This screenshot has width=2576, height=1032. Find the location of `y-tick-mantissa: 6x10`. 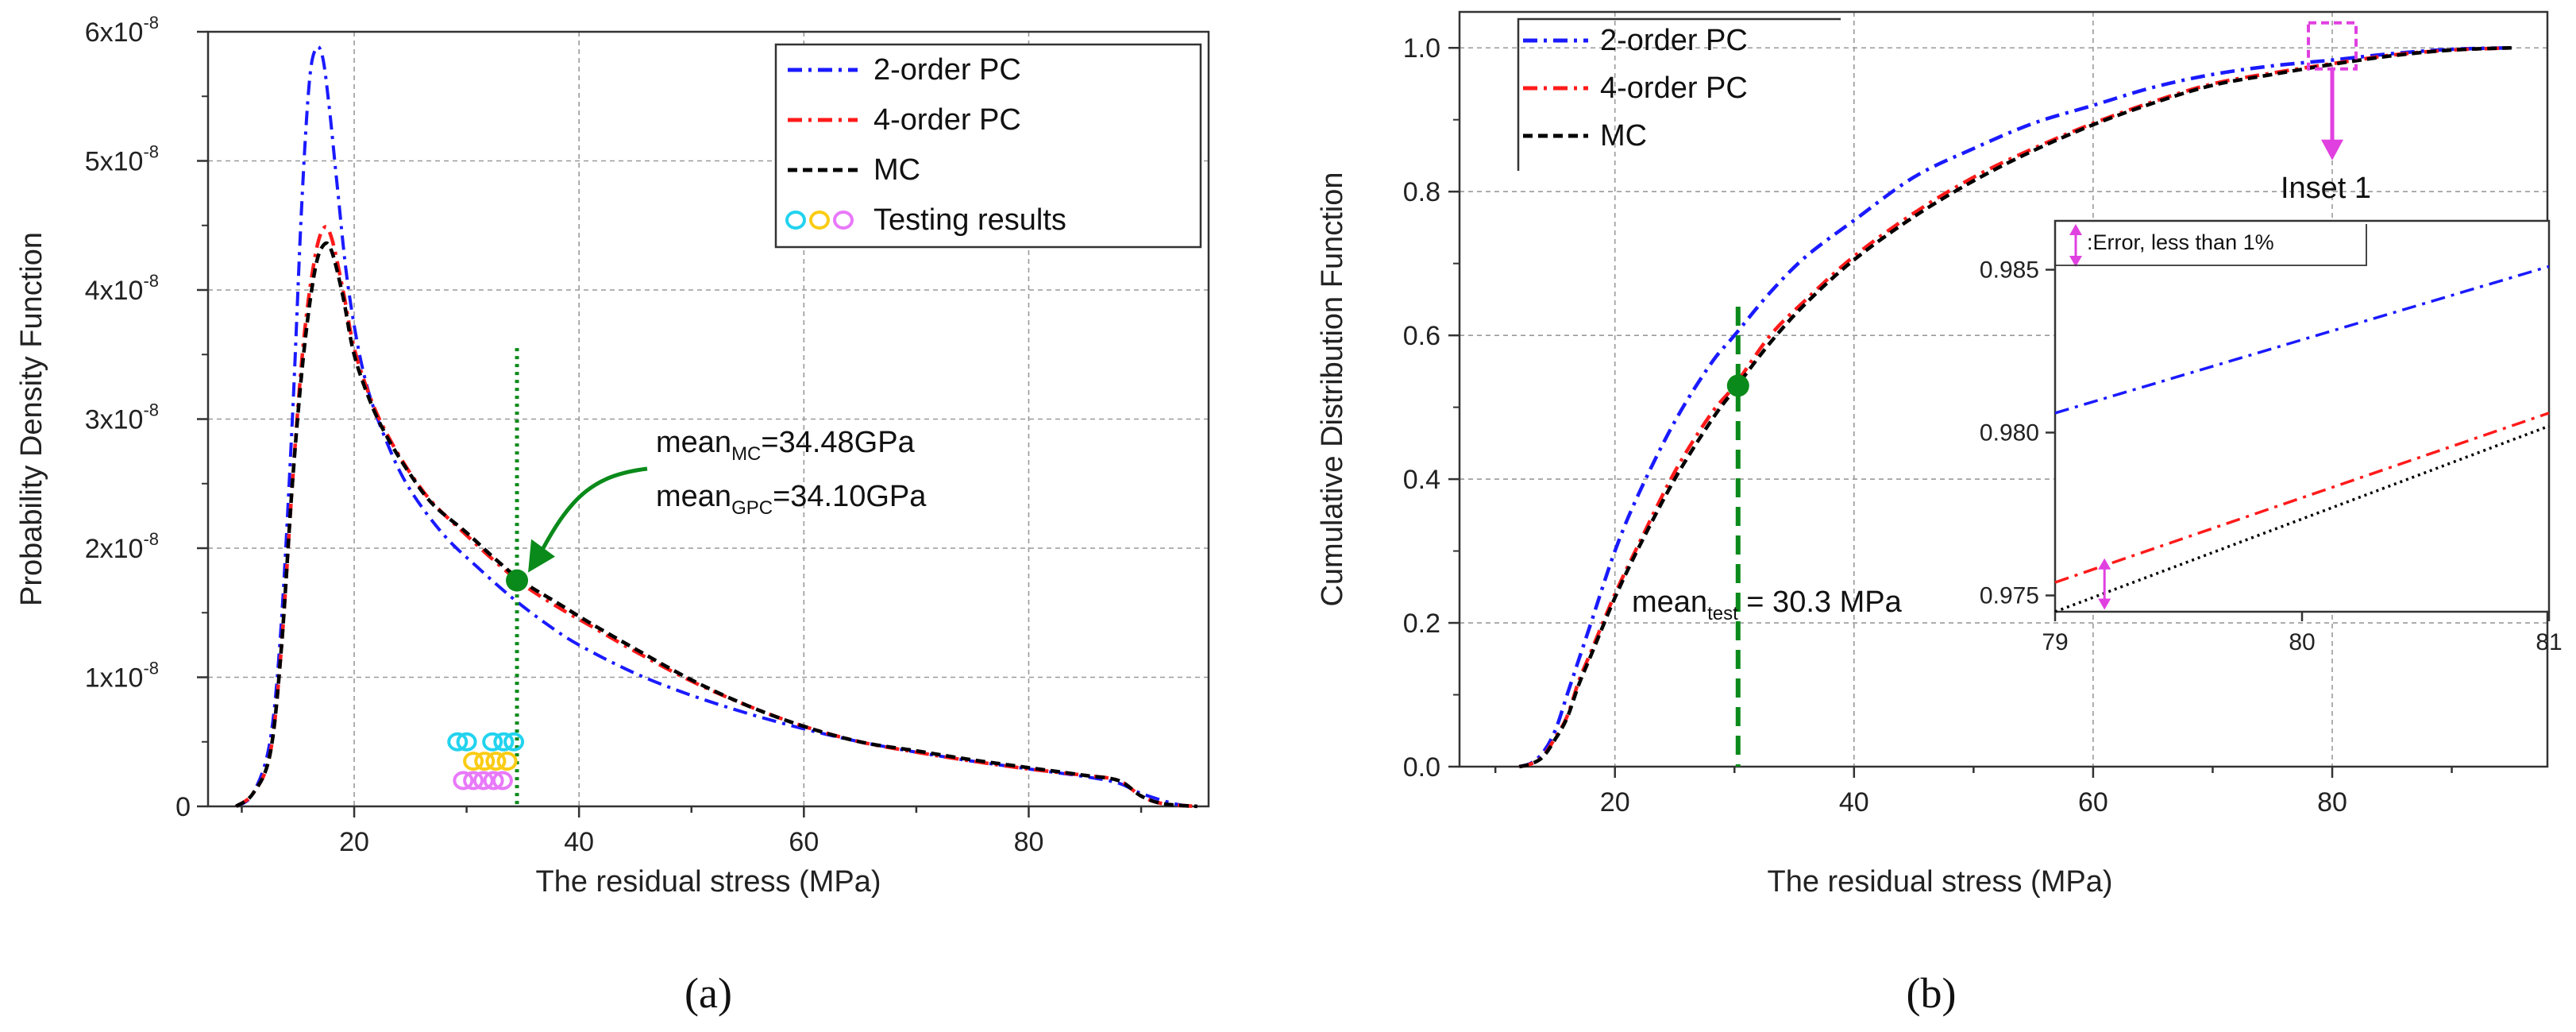

y-tick-mantissa: 6x10 is located at coordinates (114, 32).